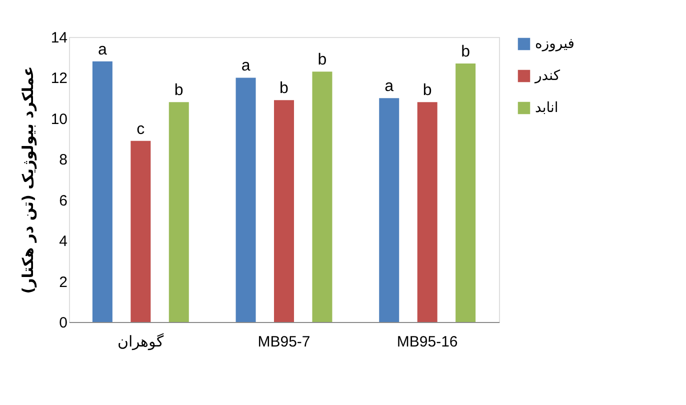  Describe the element at coordinates (554, 44) in the screenshot. I see `legend-label: فیروزه` at that location.